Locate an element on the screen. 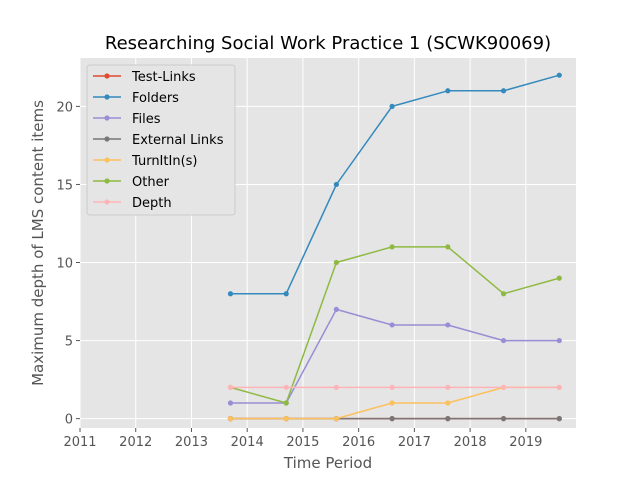 Image resolution: width=640 pixels, height=480 pixels. y-tick-label: 5 is located at coordinates (69, 342).